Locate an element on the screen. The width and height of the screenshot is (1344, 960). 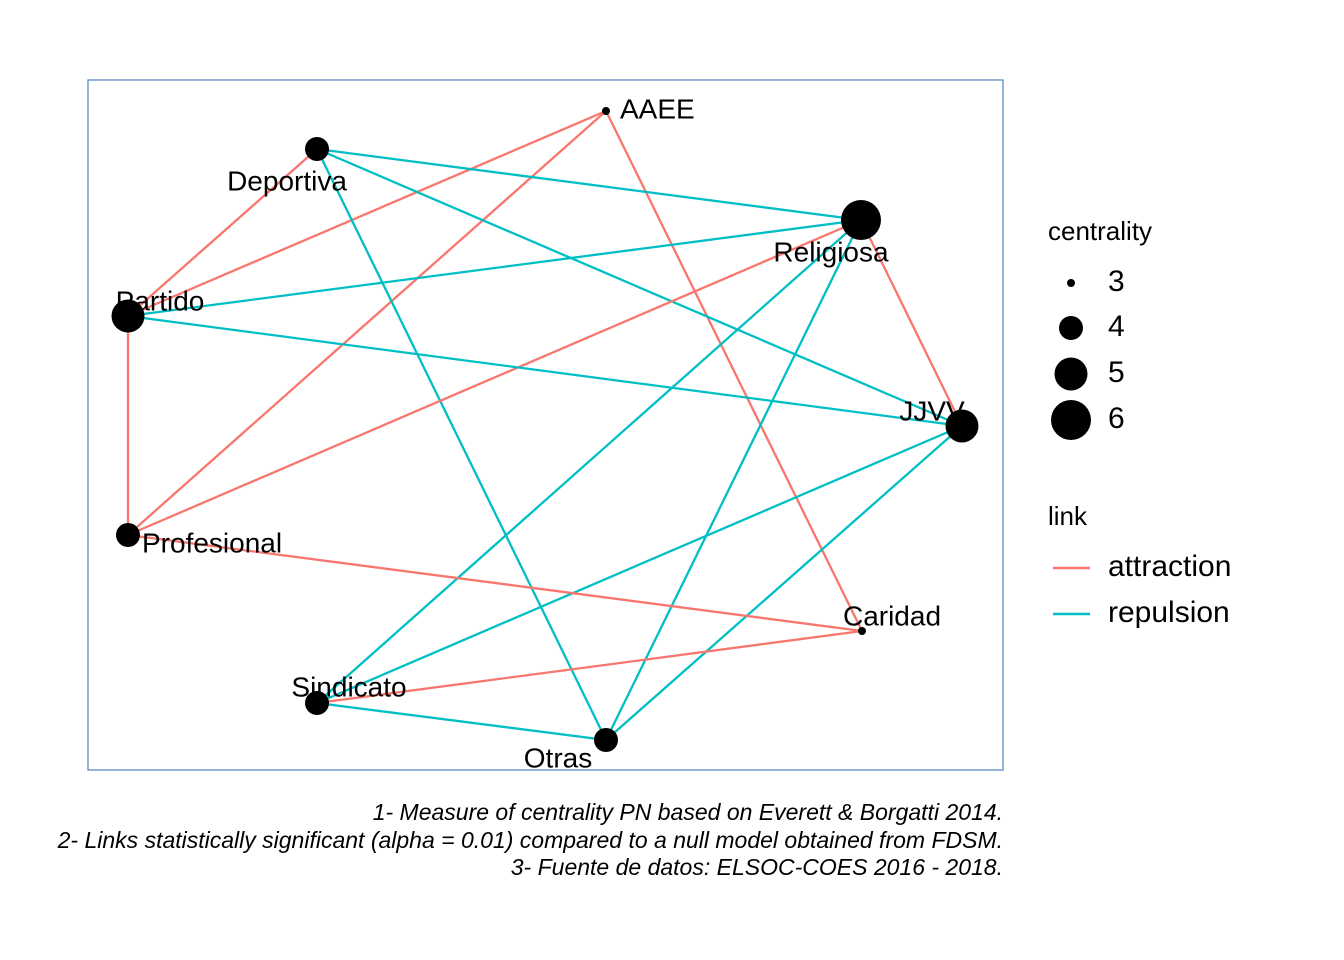
node-caridad is located at coordinates (862, 631).